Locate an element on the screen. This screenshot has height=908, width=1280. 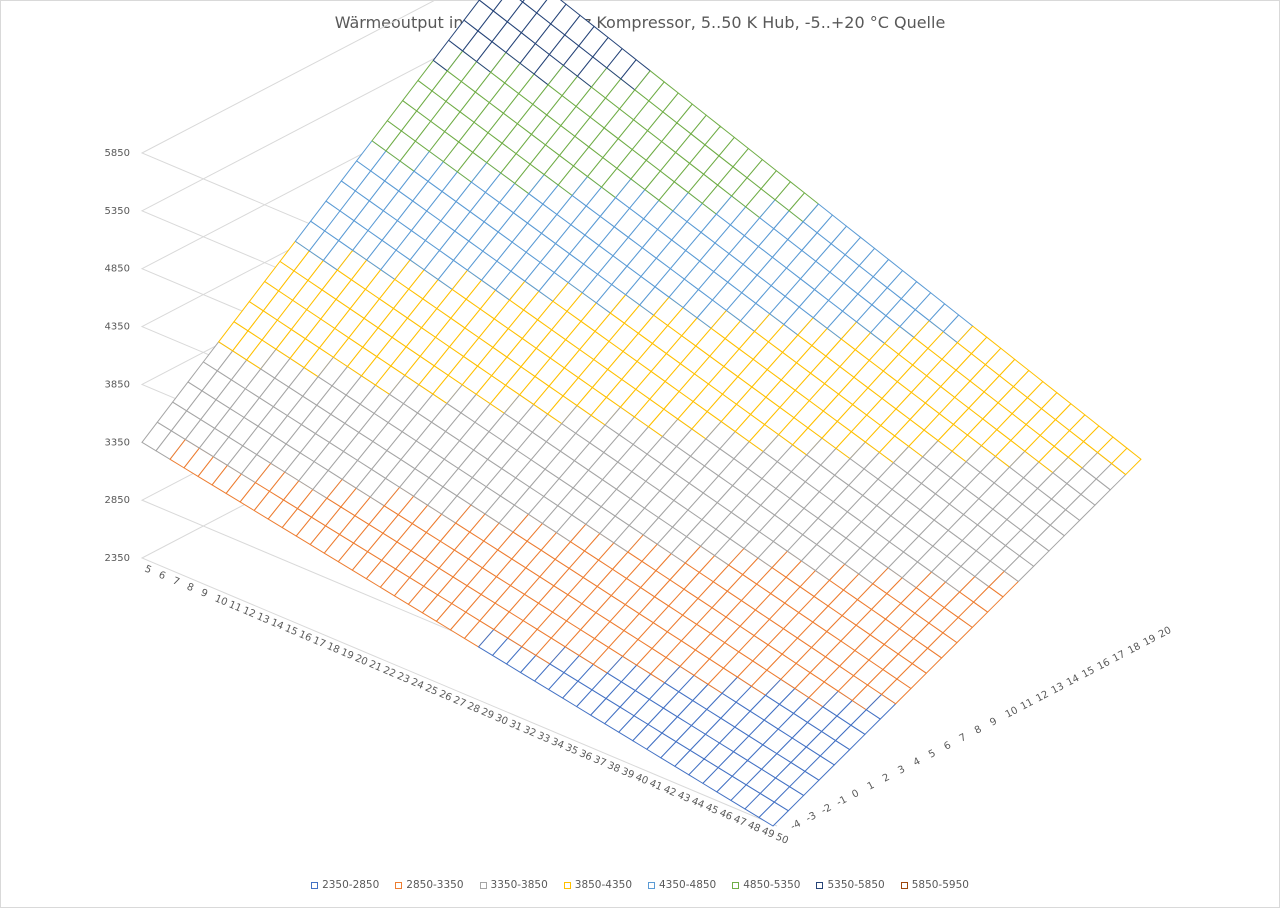
y-tick-label: 2 is located at coordinates (886, 778).